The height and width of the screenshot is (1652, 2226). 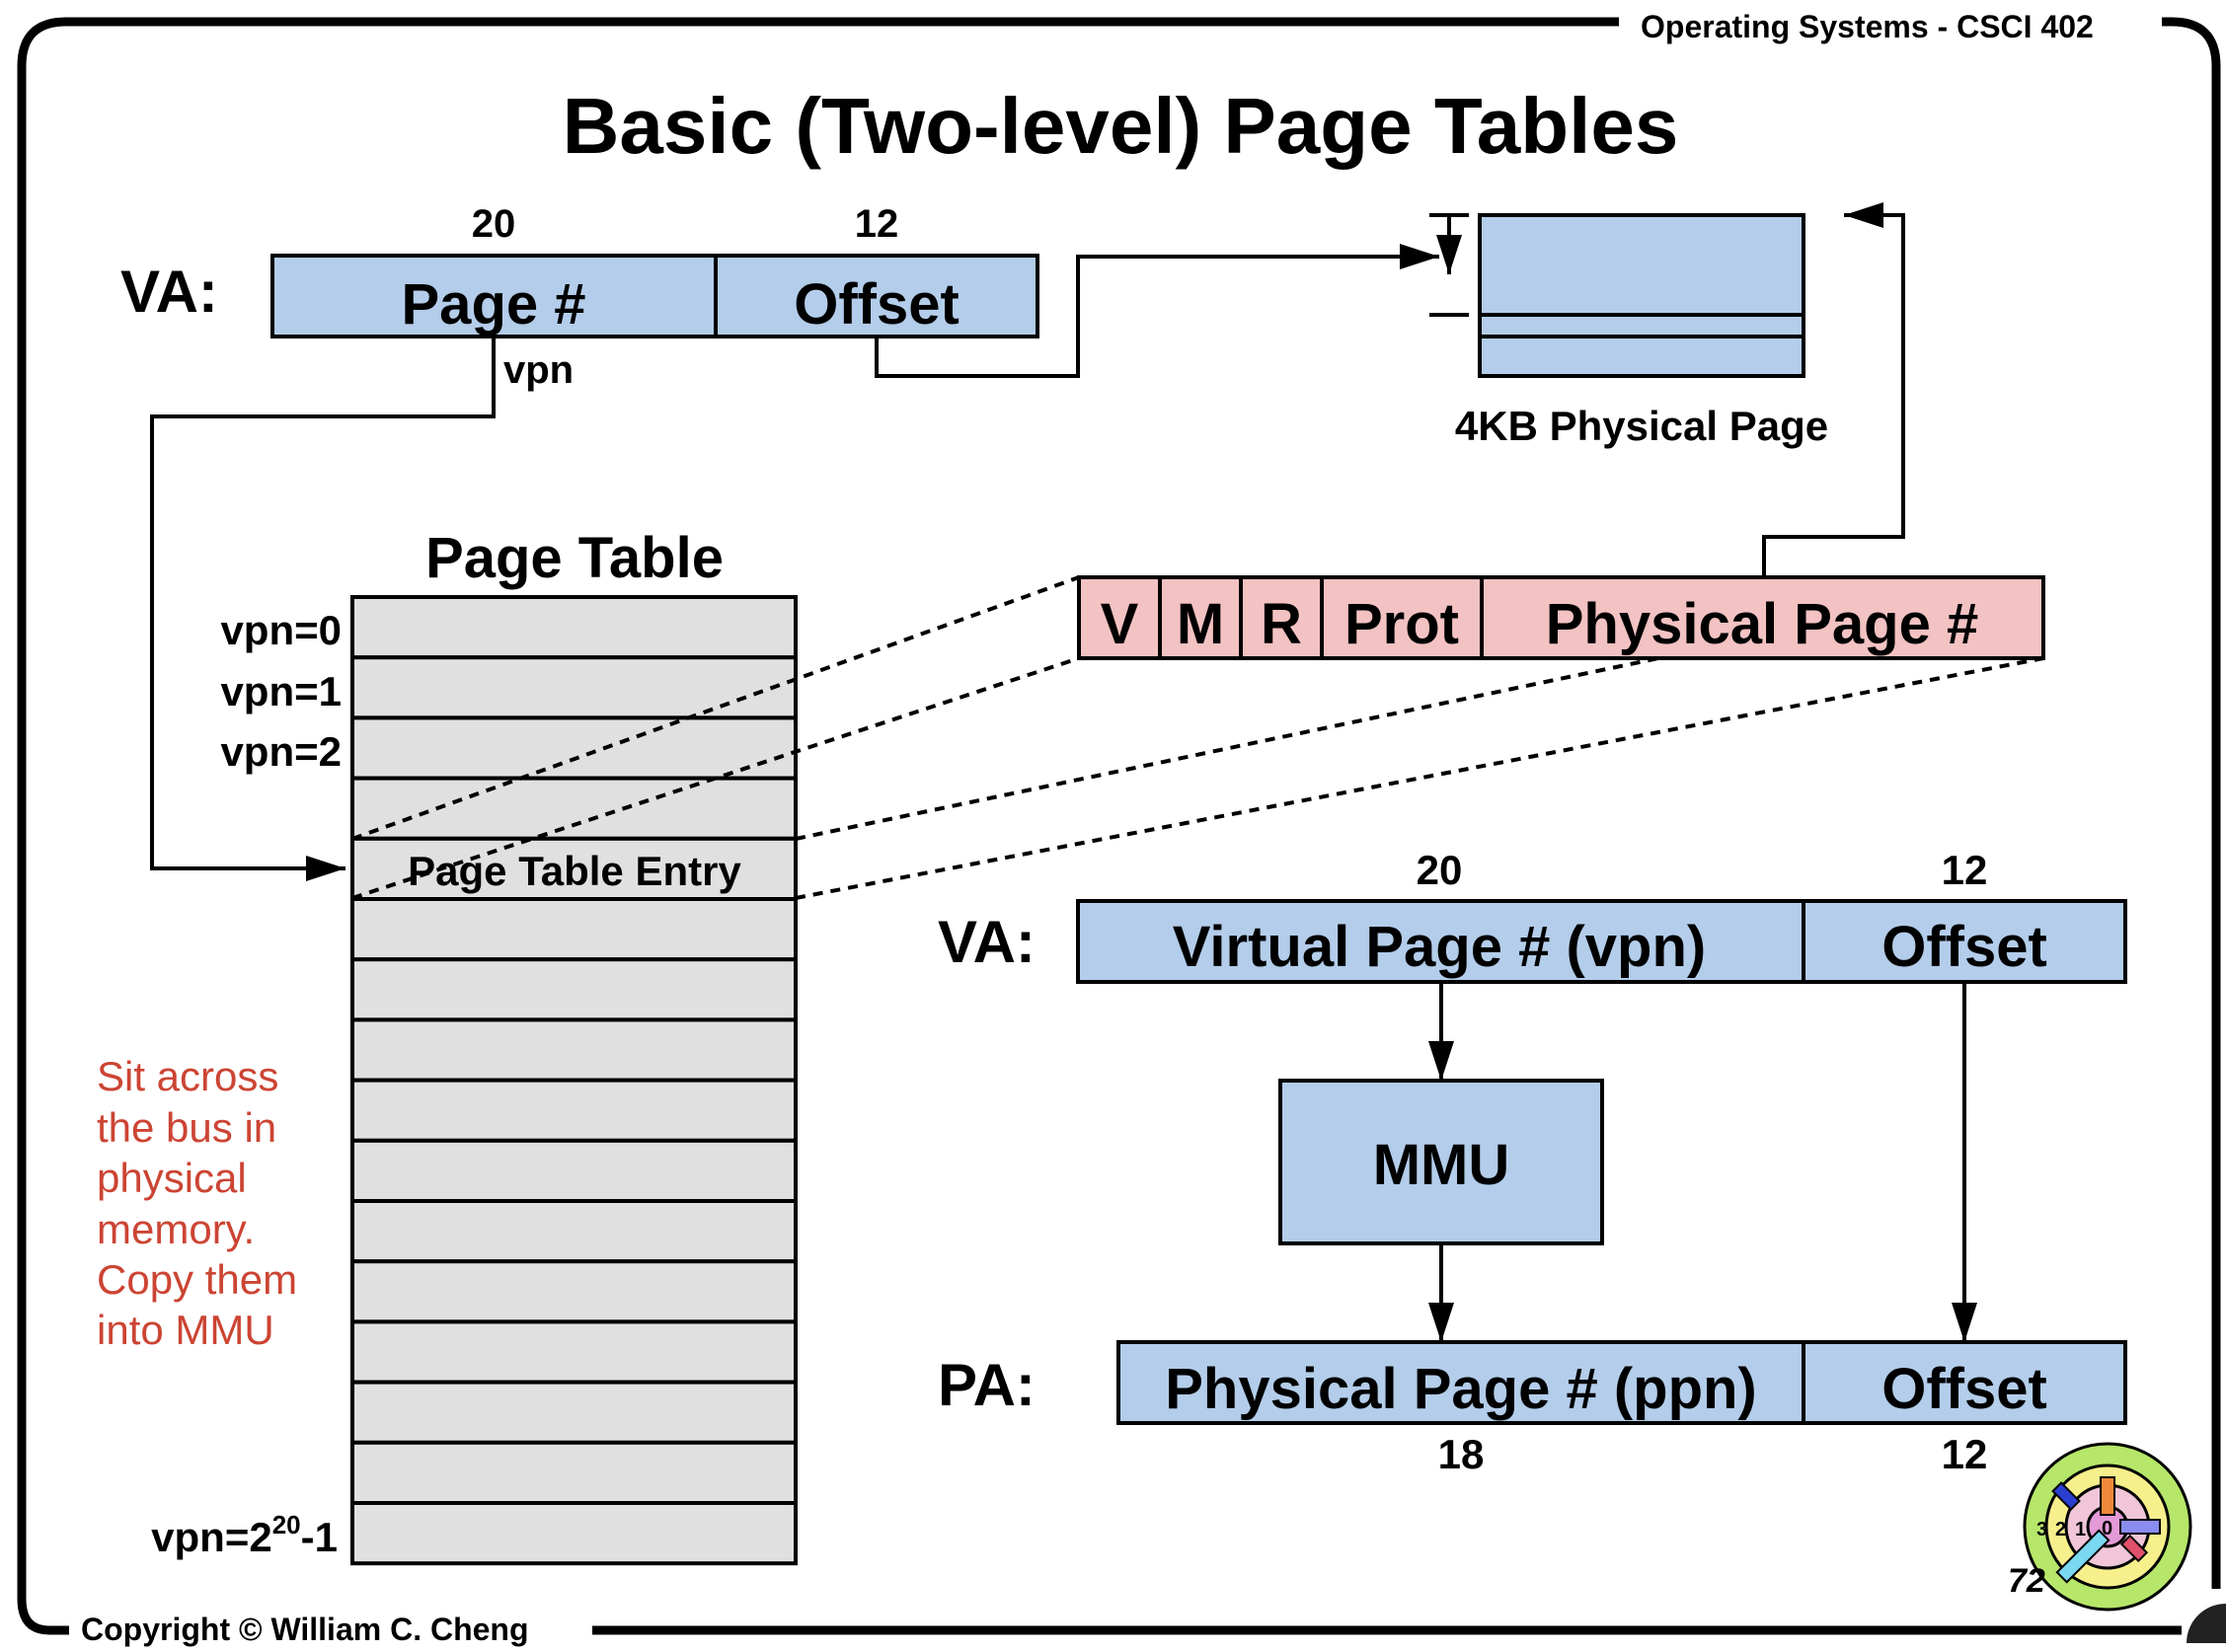 What do you see at coordinates (2060, 1529) in the screenshot?
I see `ring-label-2: 2` at bounding box center [2060, 1529].